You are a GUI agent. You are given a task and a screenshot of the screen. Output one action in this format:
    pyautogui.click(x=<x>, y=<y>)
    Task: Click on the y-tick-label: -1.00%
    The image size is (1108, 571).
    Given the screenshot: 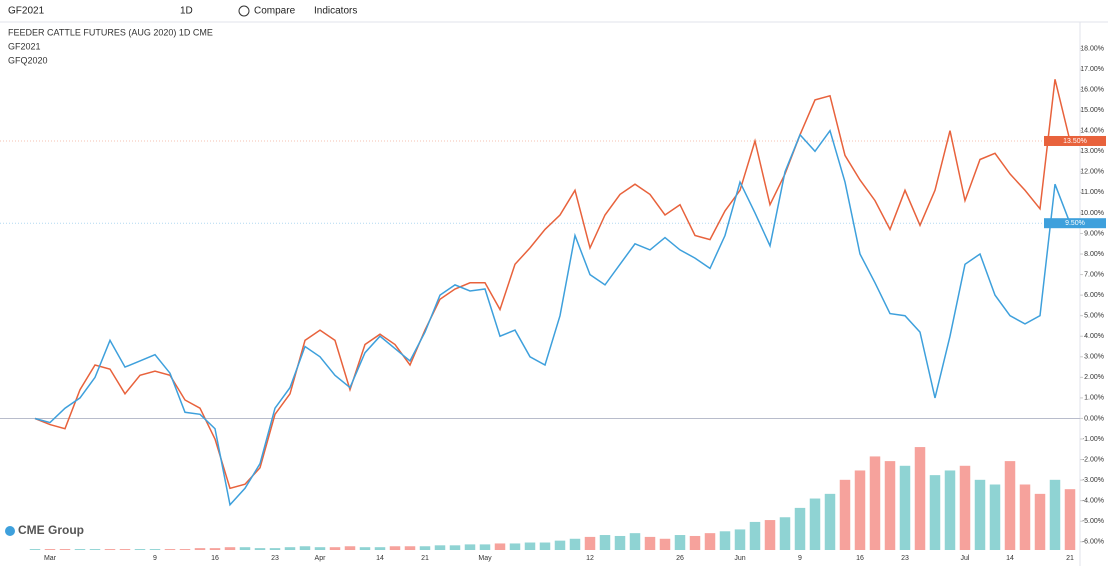 What is the action you would take?
    pyautogui.click(x=1093, y=439)
    